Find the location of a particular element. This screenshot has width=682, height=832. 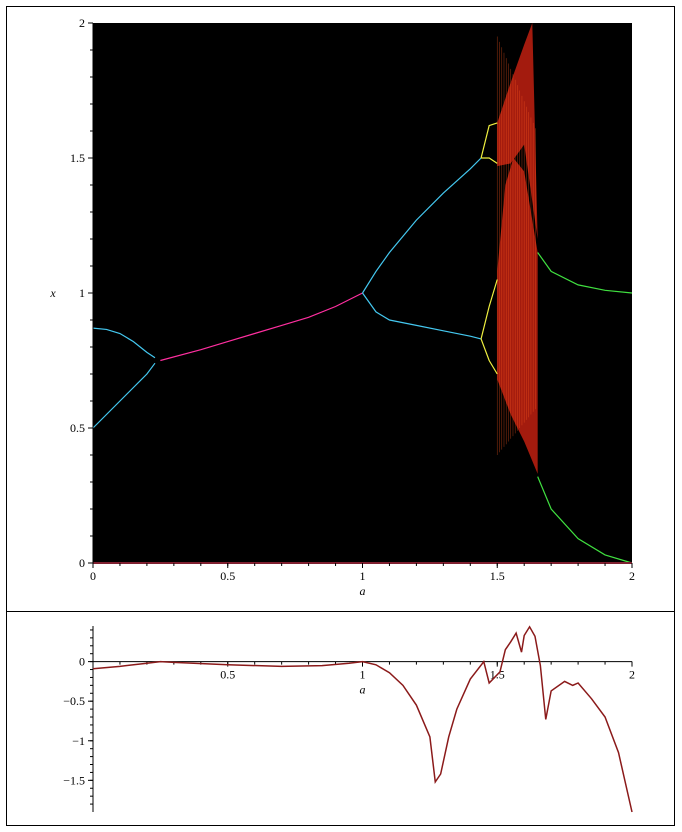

branch-4-lower is located at coordinates (585, 520).